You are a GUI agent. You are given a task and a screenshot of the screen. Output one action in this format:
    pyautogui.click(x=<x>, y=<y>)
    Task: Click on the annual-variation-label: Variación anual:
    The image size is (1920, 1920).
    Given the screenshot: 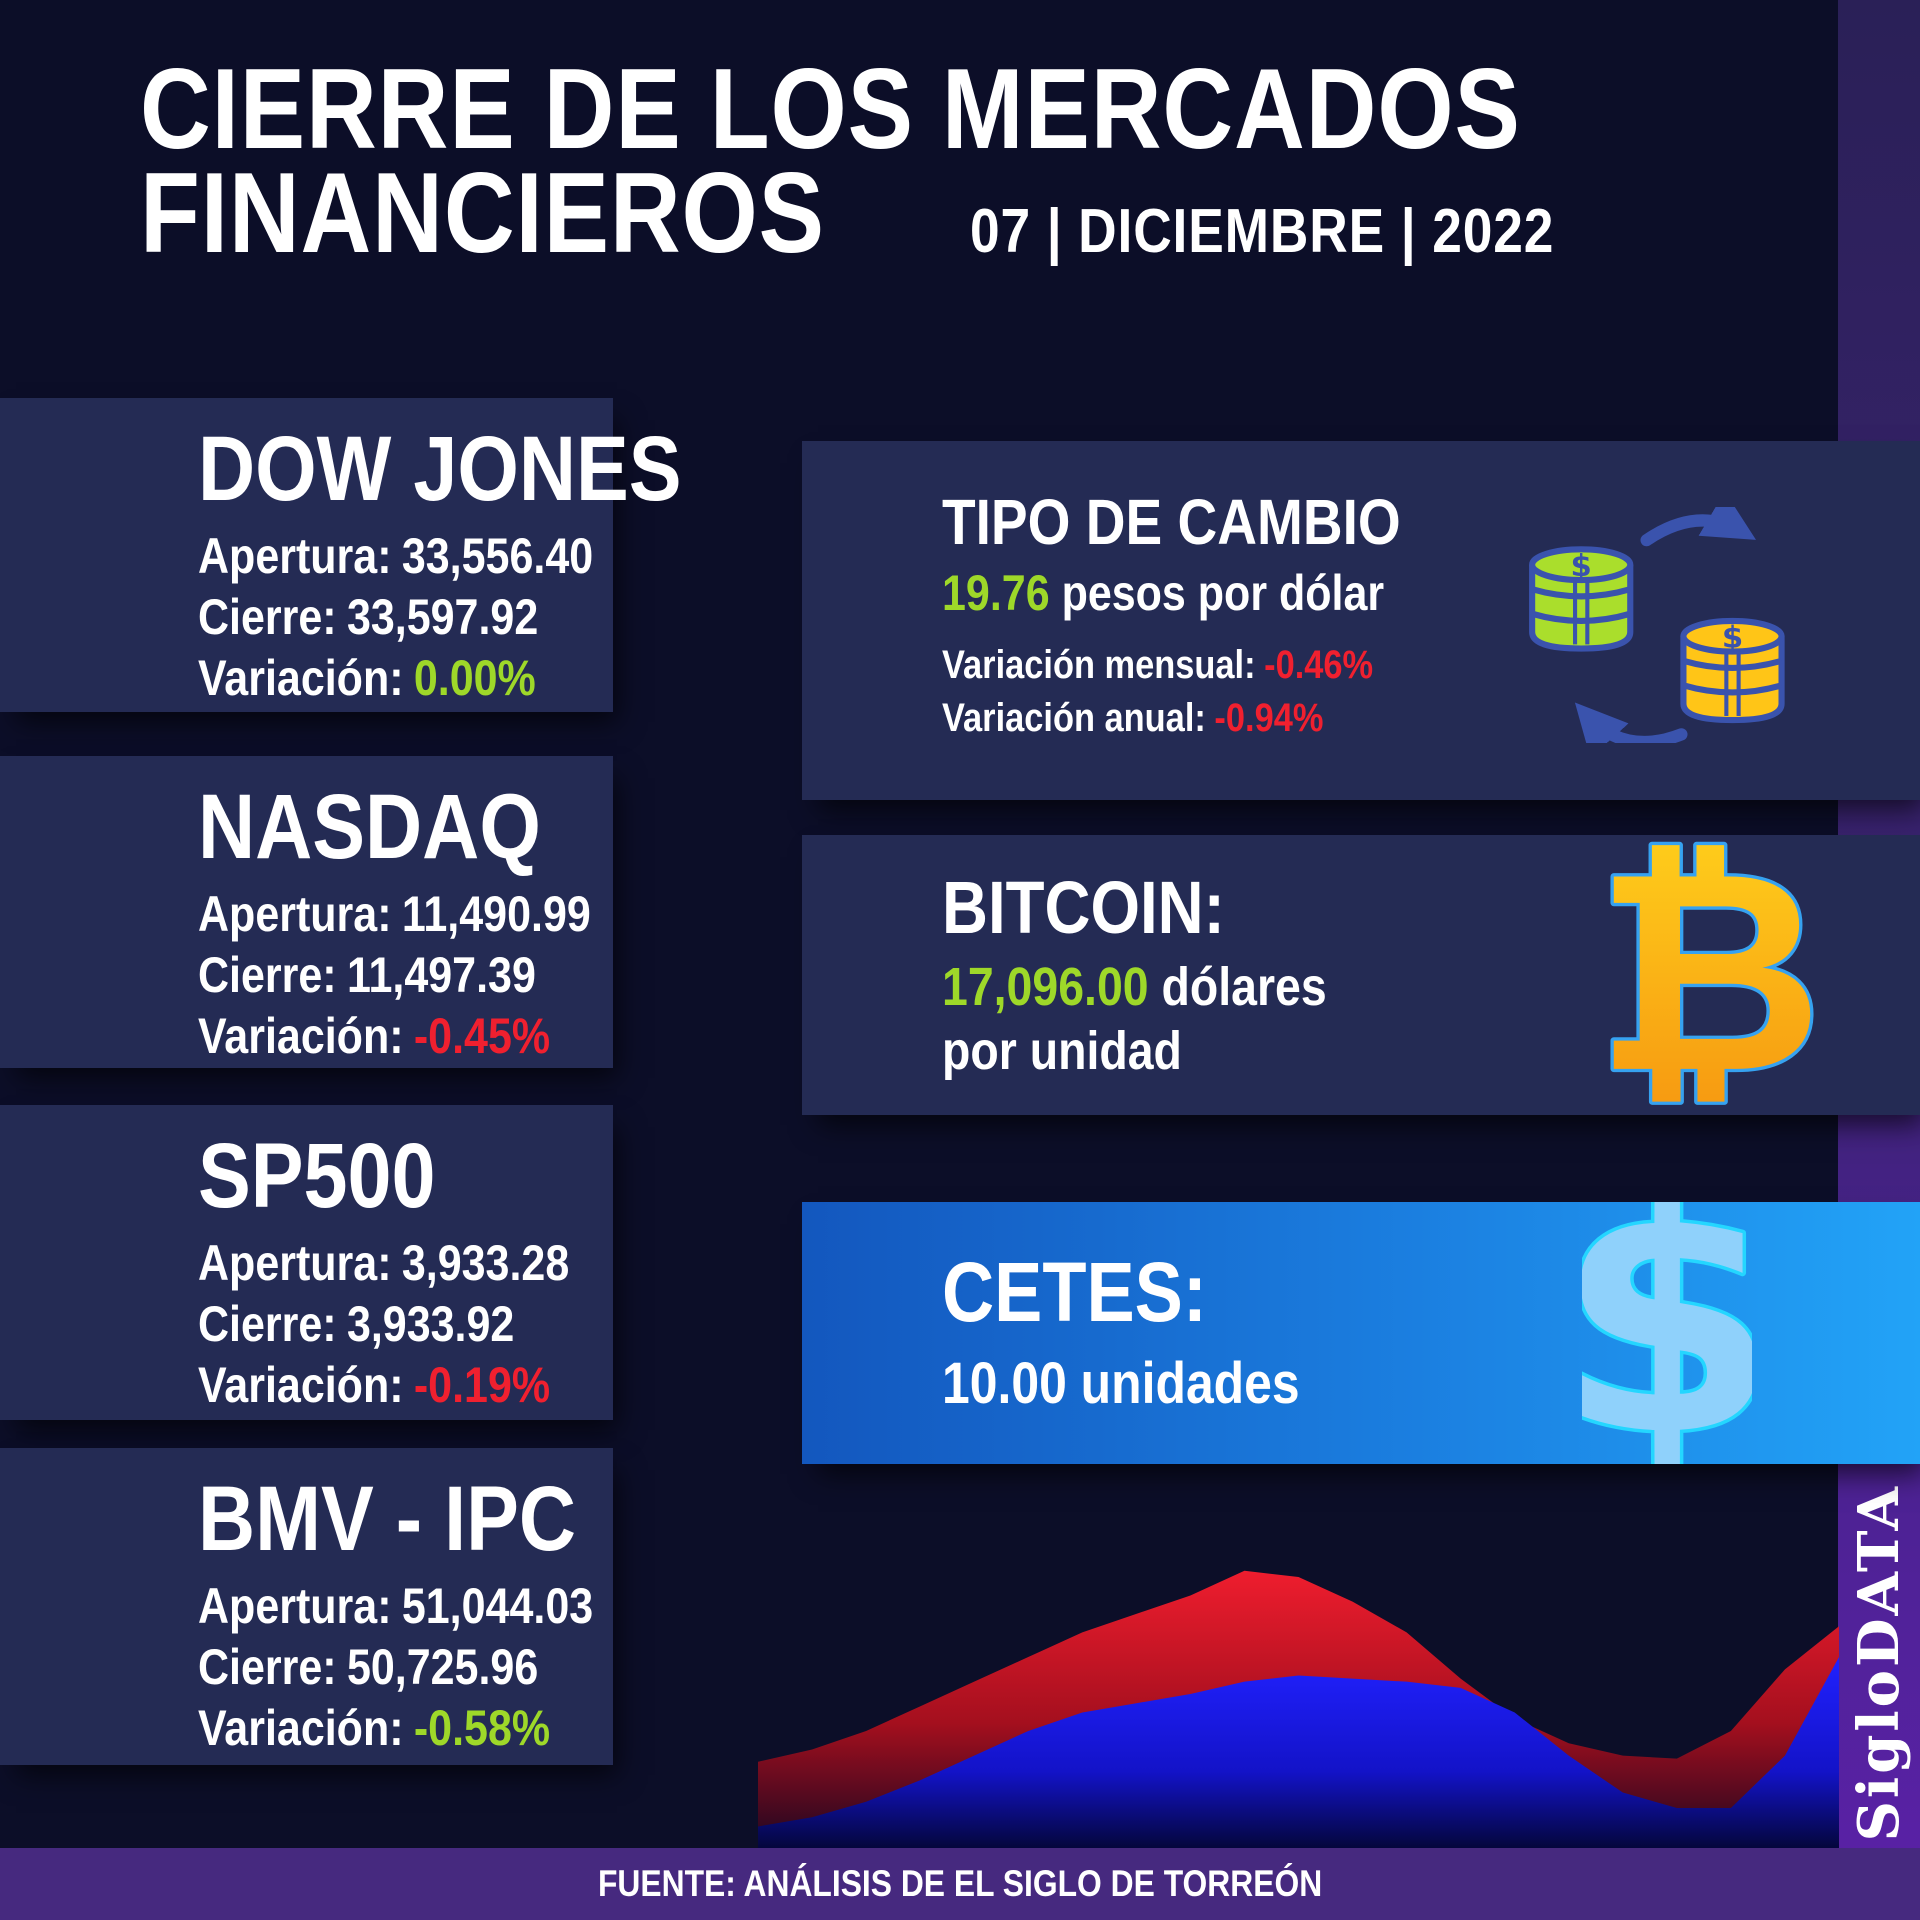 What is the action you would take?
    pyautogui.click(x=1074, y=718)
    